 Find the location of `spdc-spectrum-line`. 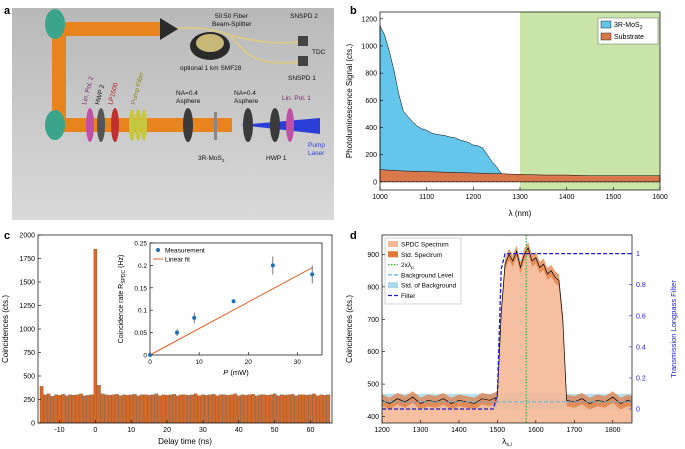

spdc-spectrum-line is located at coordinates (507, 325).